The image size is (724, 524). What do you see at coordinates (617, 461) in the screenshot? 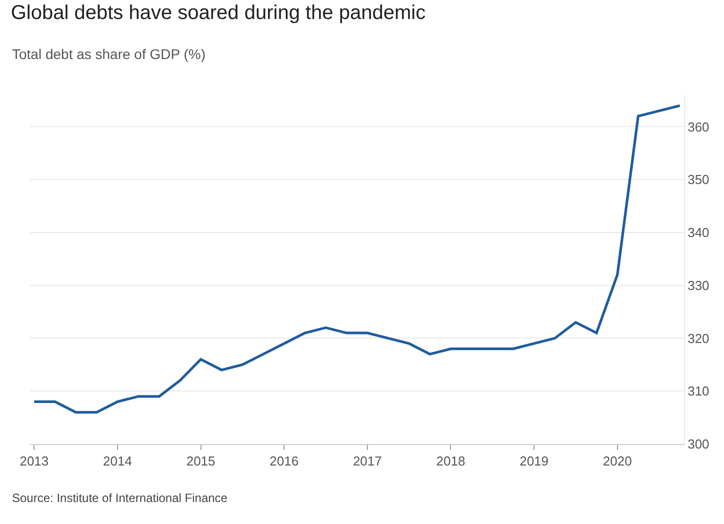
I see `x-tick-label: 2020` at bounding box center [617, 461].